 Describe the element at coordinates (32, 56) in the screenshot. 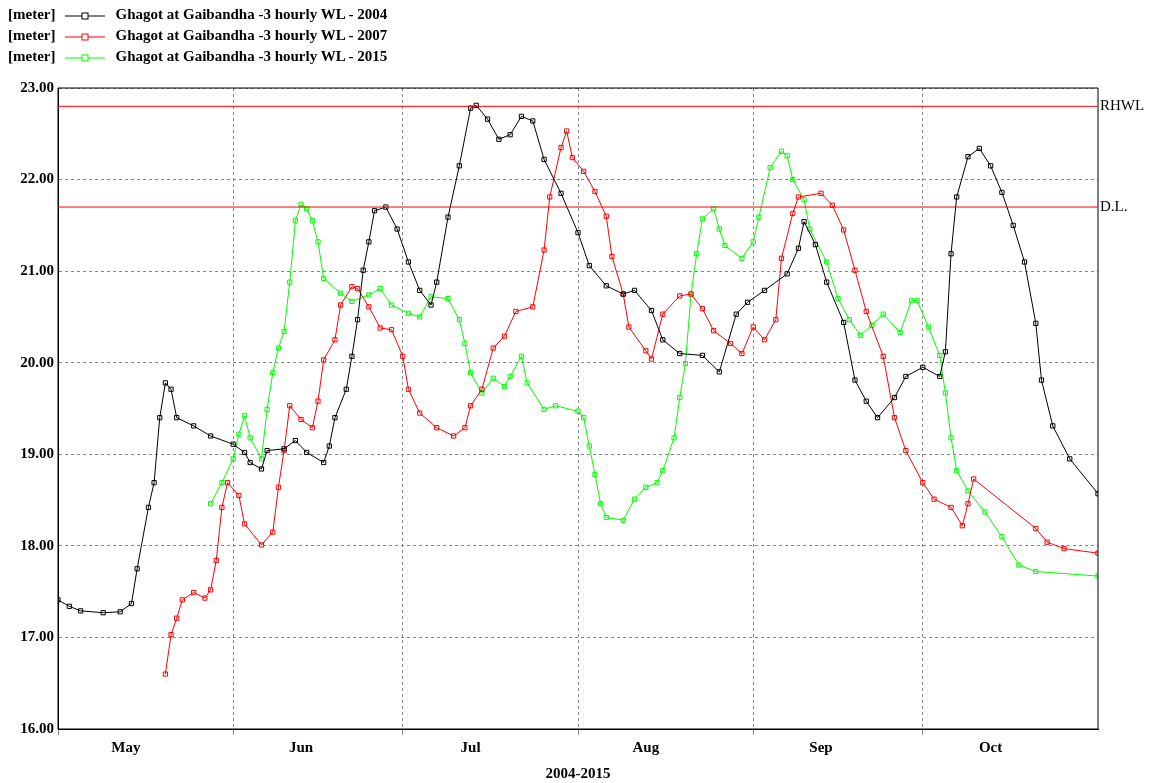

I see `y-axis-title: [meter]` at that location.